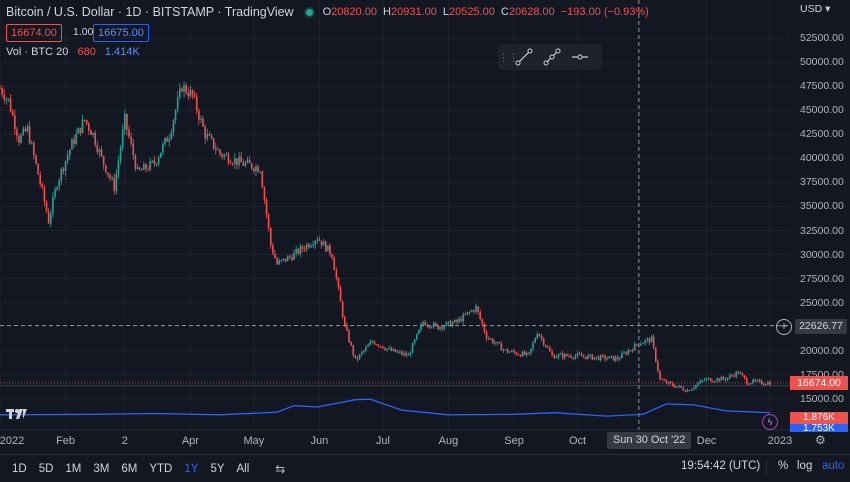 The height and width of the screenshot is (482, 850). What do you see at coordinates (217, 468) in the screenshot?
I see `range-button-5y: 5Y` at bounding box center [217, 468].